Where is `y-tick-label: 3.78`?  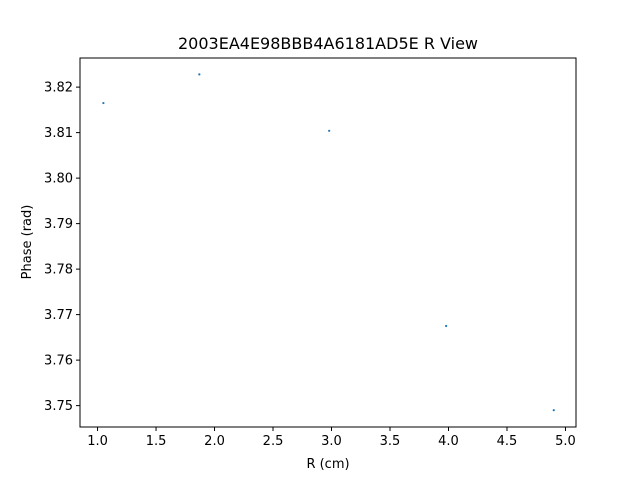
y-tick-label: 3.78 is located at coordinates (58, 270).